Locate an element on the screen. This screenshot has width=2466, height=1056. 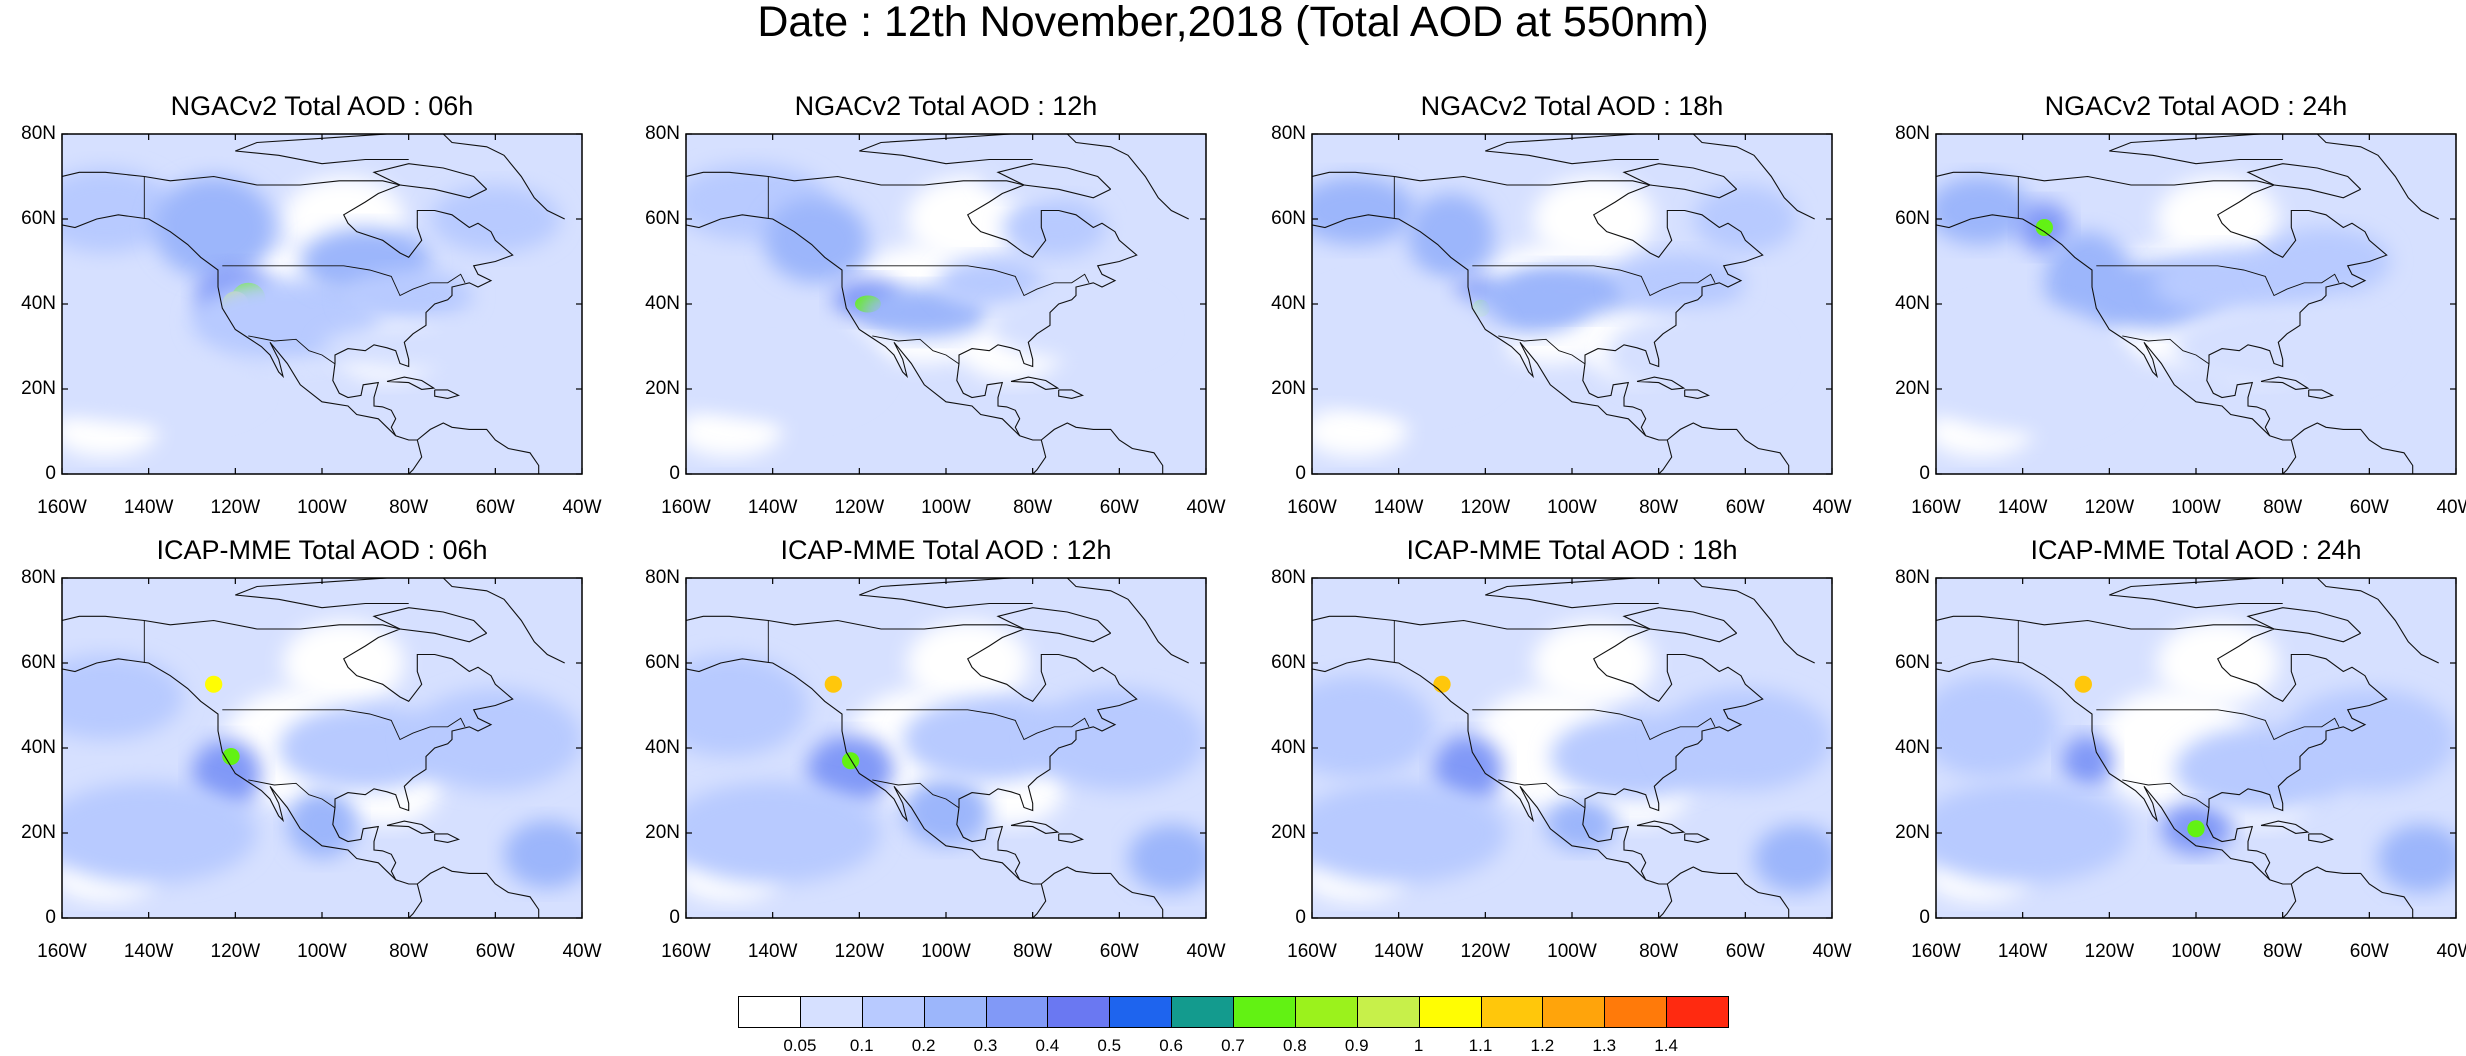
aod-map is located at coordinates (2196, 748).